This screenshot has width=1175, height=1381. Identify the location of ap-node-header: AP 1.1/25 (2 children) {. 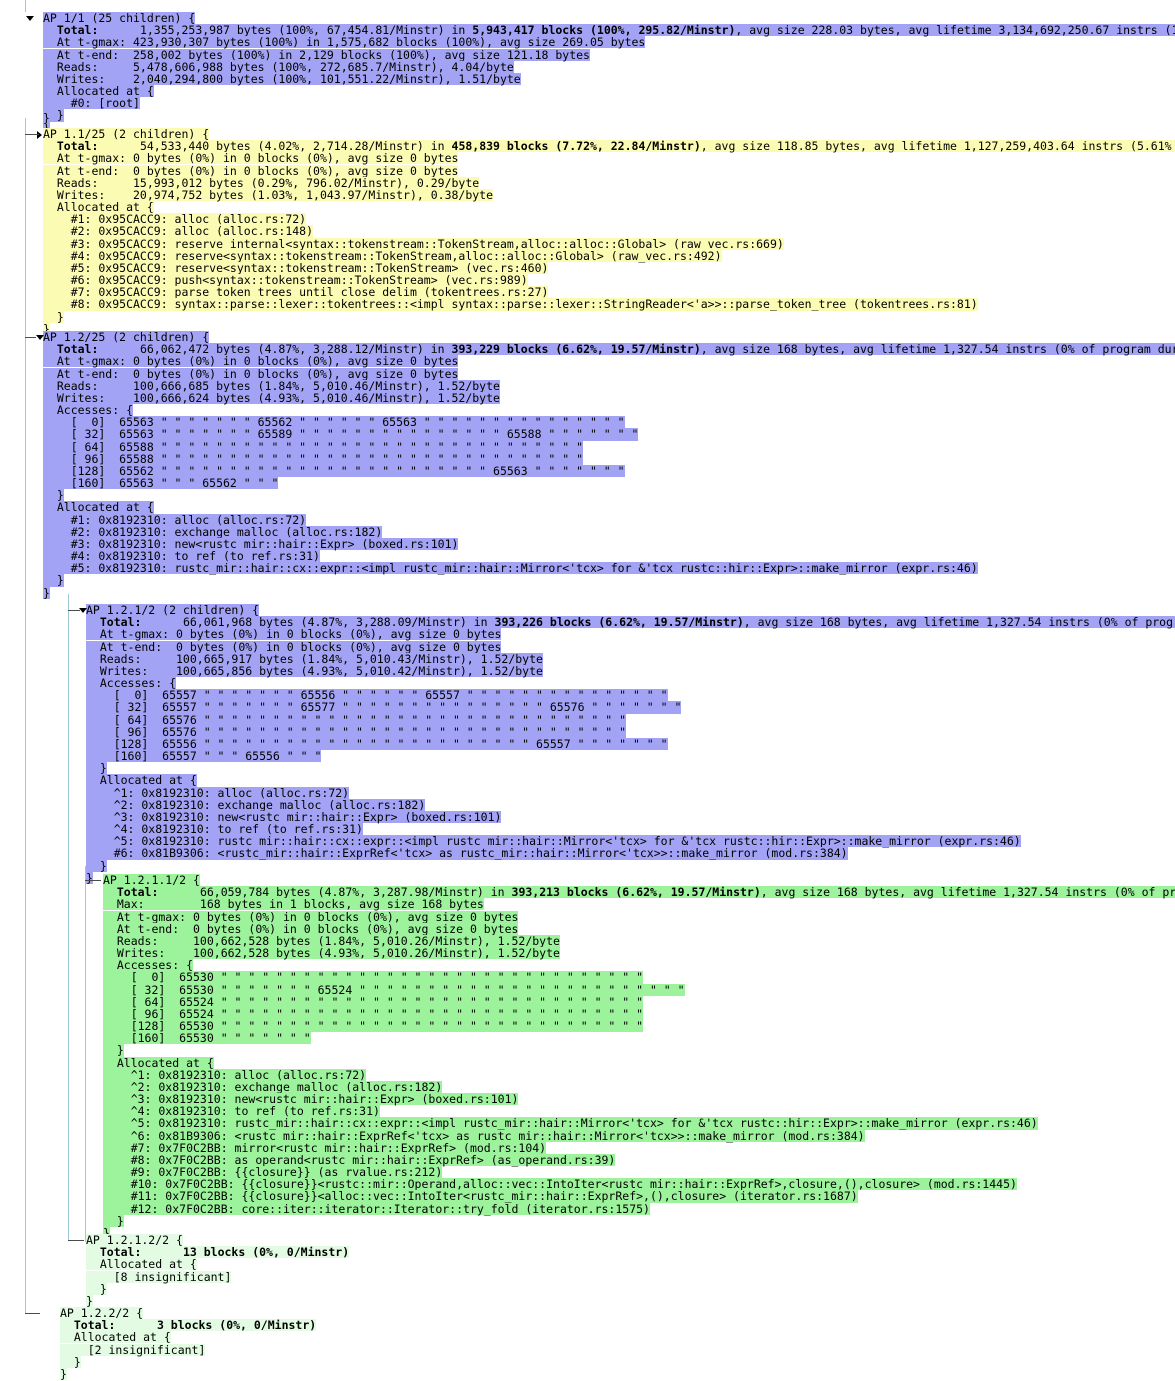
(126, 134).